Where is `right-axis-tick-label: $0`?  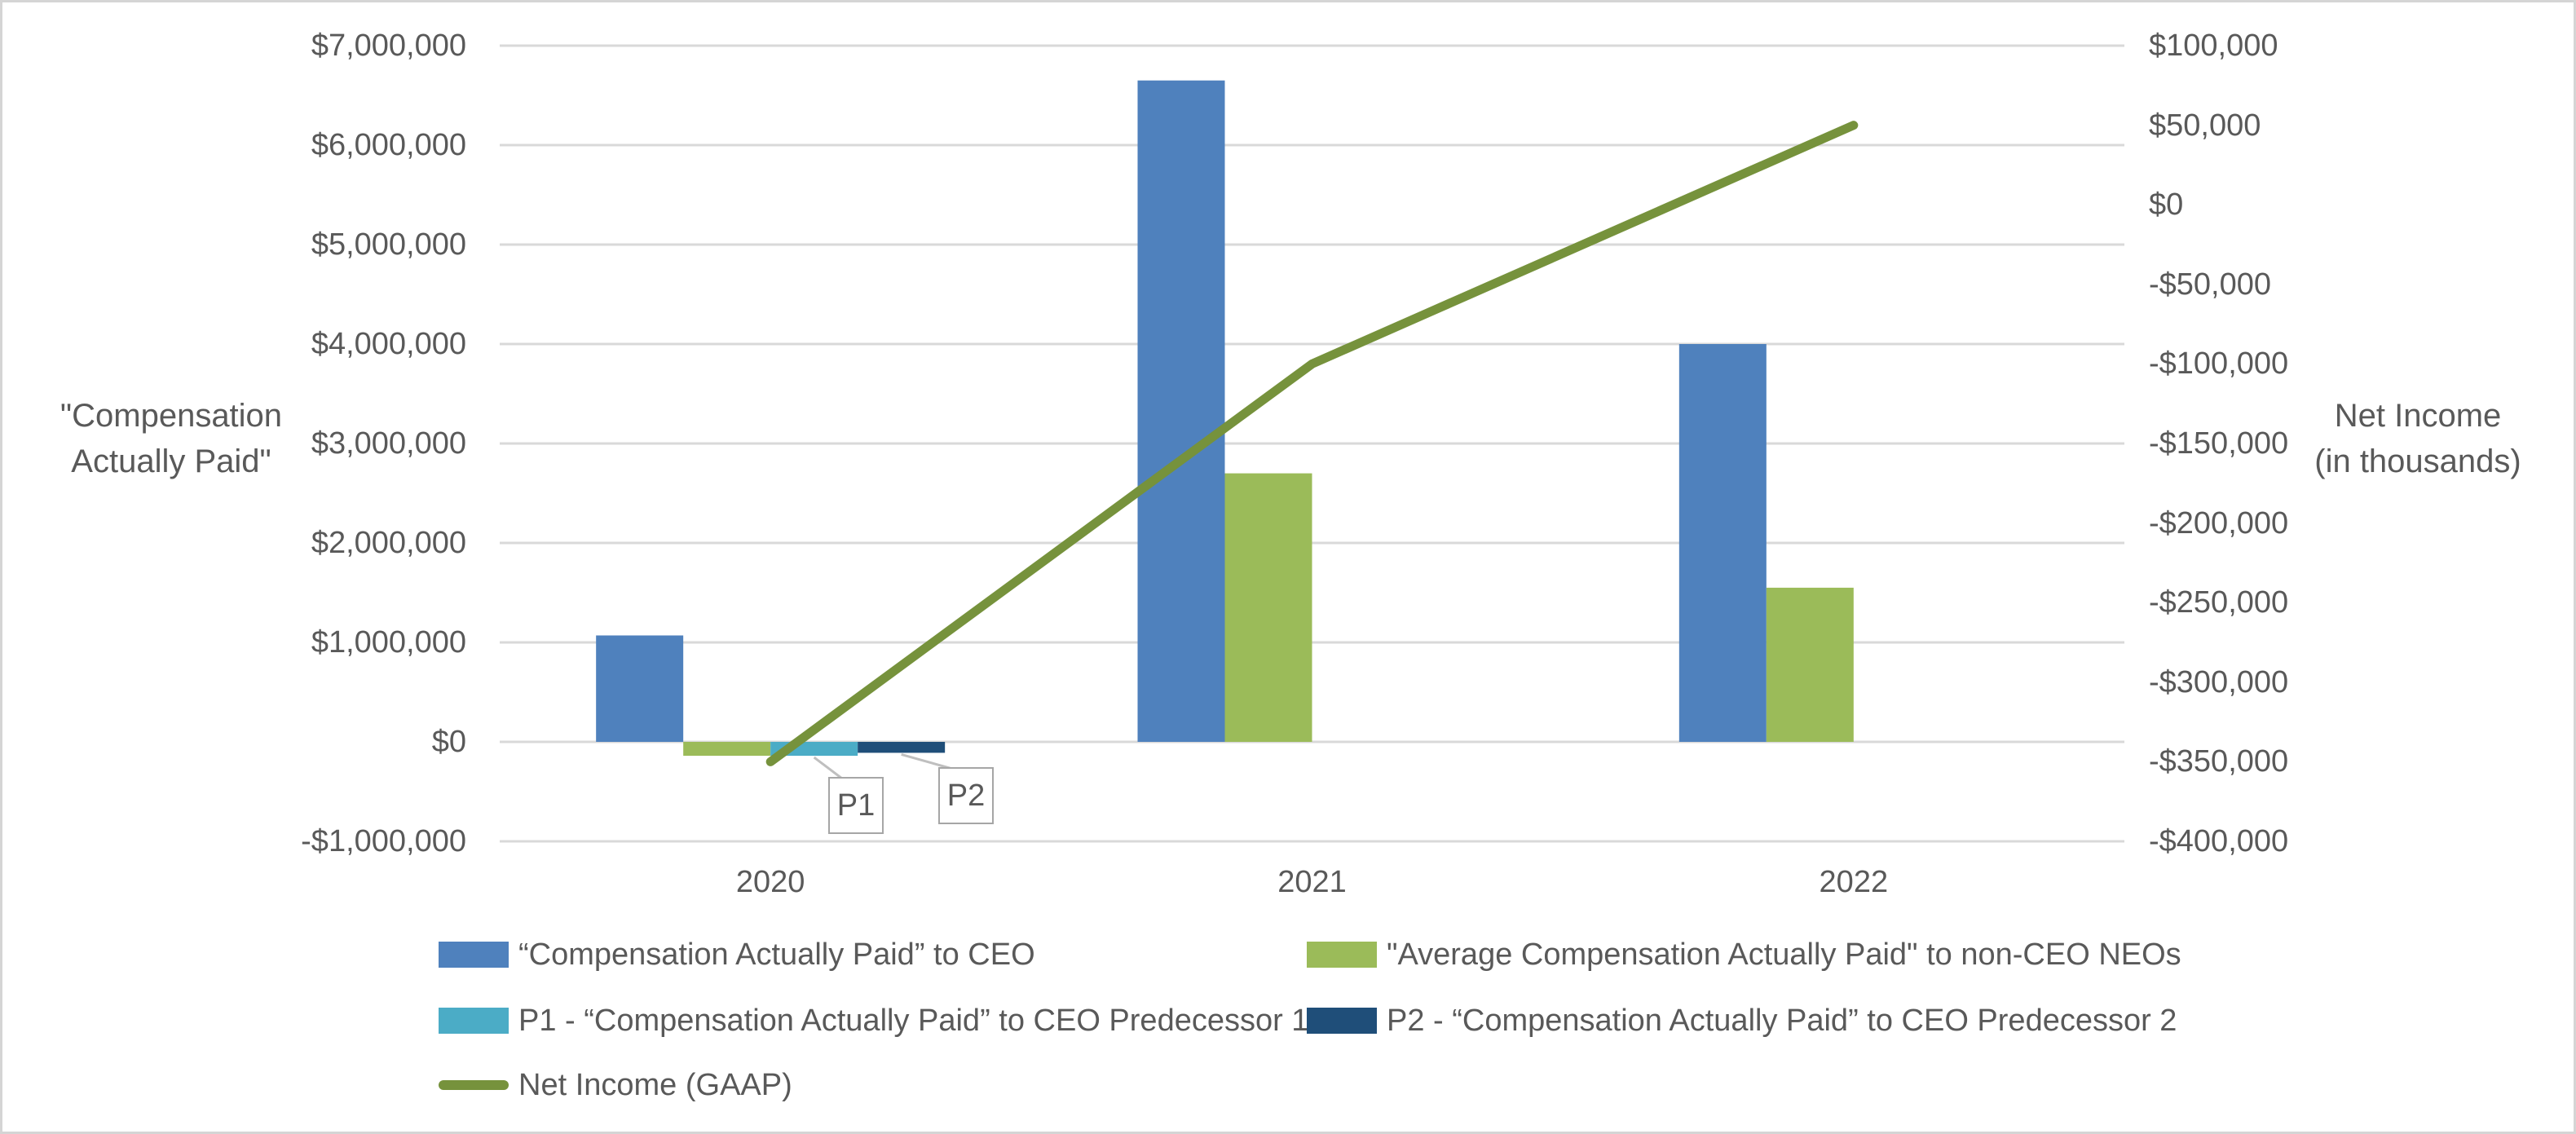 right-axis-tick-label: $0 is located at coordinates (2166, 205).